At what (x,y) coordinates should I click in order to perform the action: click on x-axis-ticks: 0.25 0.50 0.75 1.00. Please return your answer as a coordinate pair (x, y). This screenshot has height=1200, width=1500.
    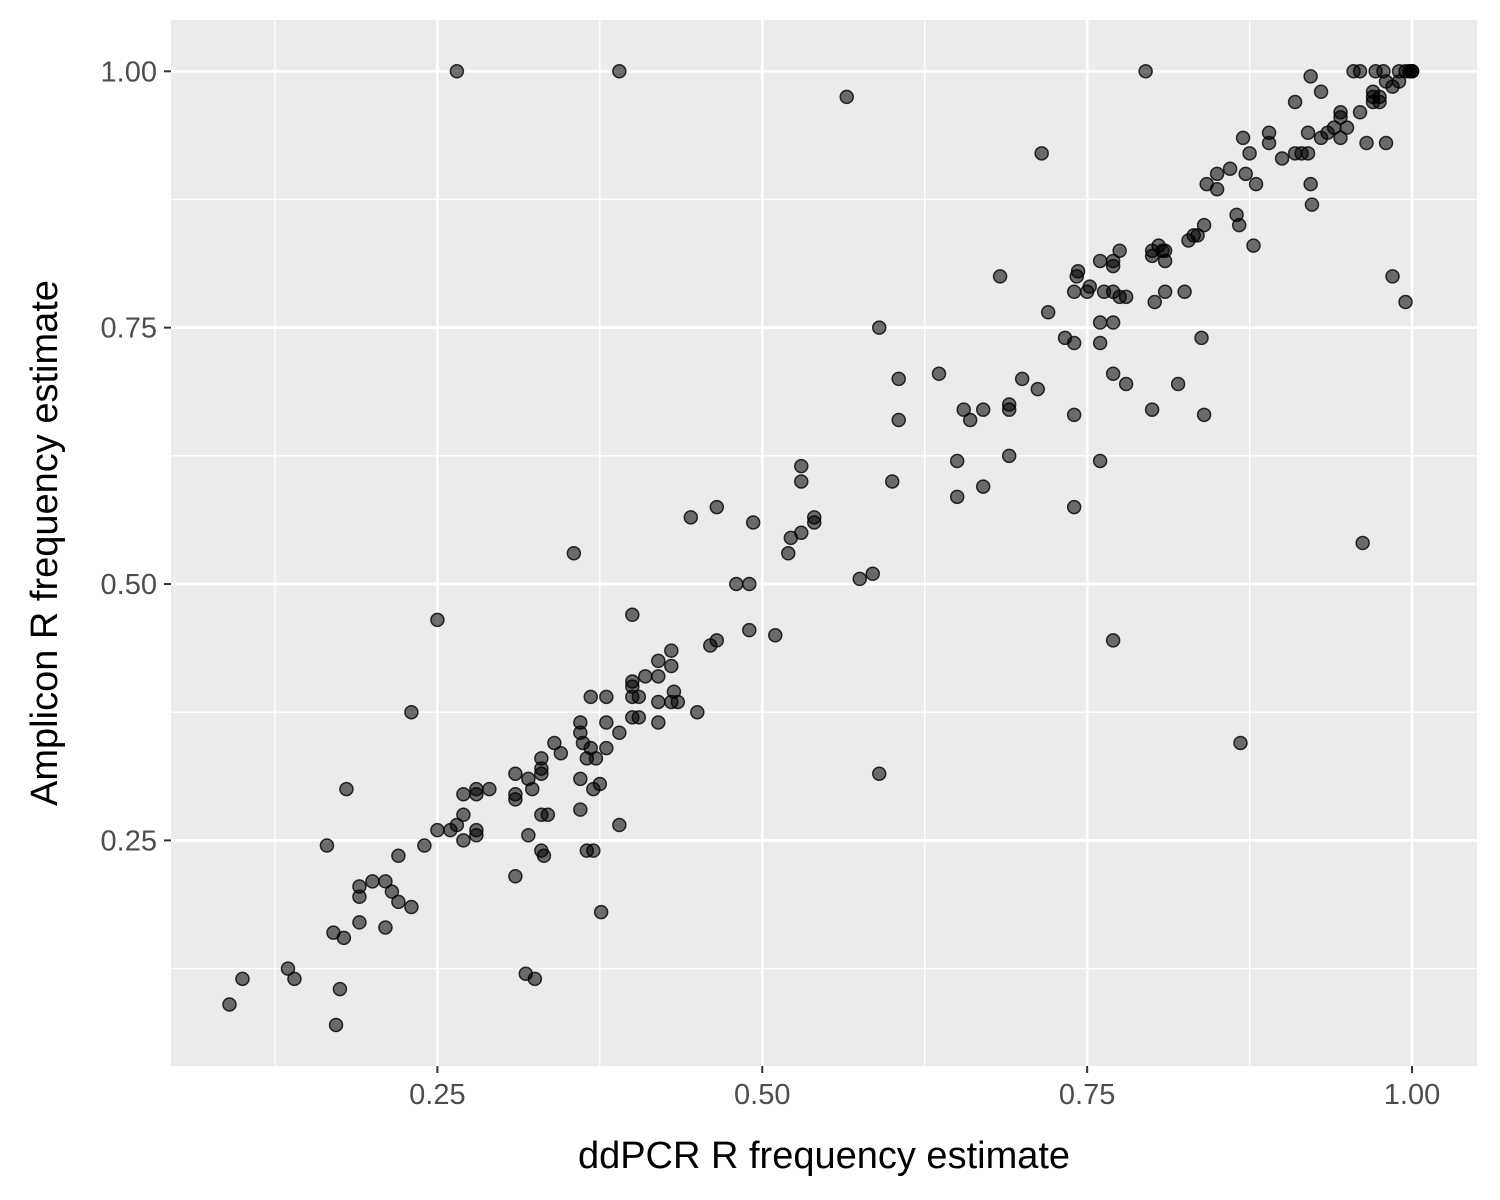
    Looking at the image, I should click on (924, 1088).